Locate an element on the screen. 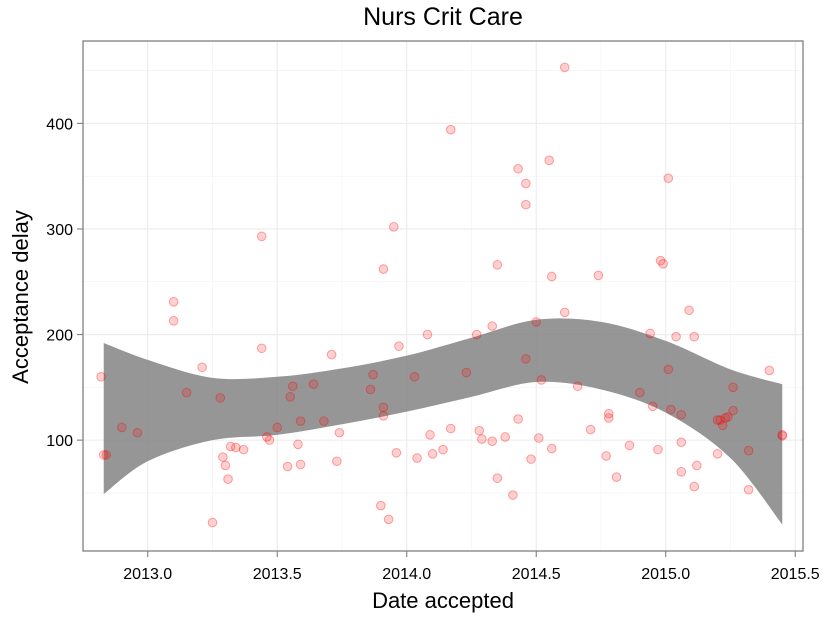 The image size is (825, 618). y-tick-label: 300 is located at coordinates (59, 230).